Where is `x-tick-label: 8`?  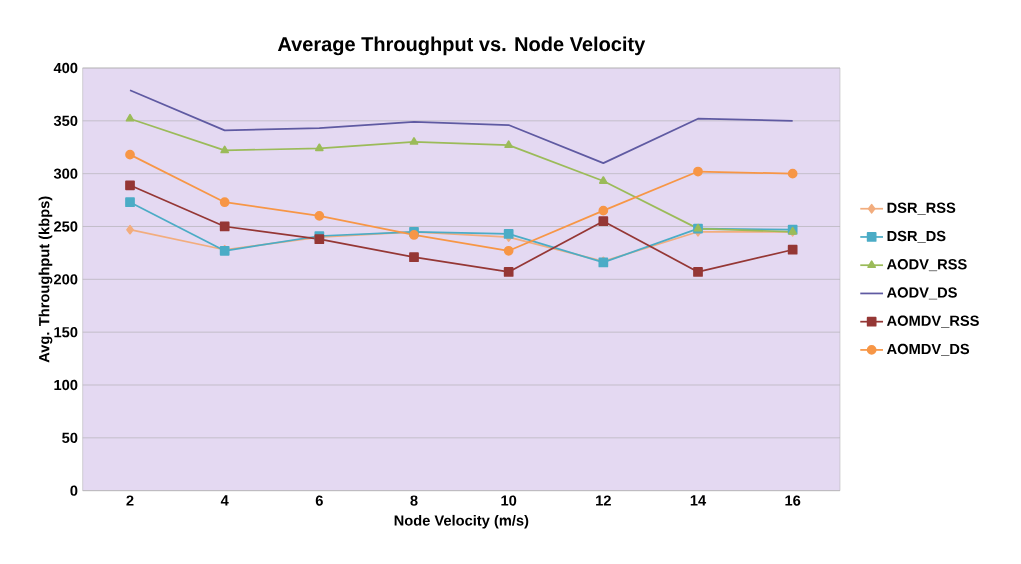 x-tick-label: 8 is located at coordinates (414, 500).